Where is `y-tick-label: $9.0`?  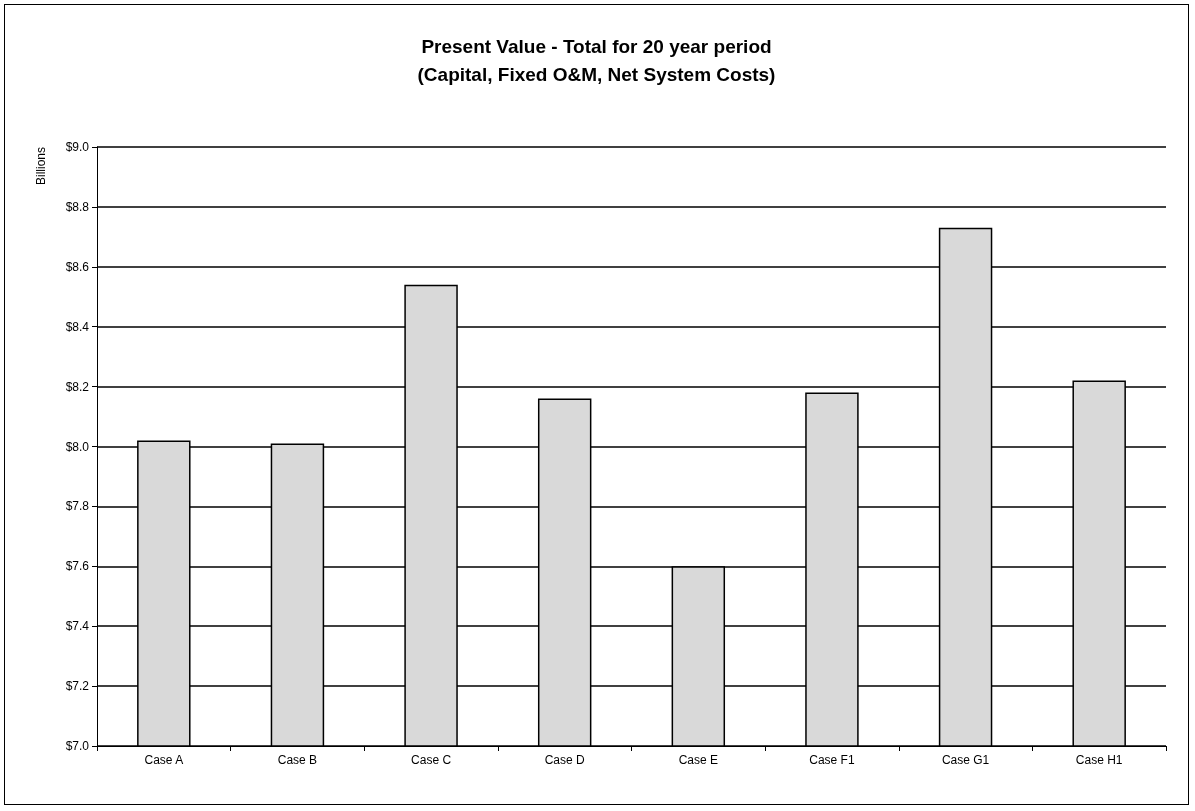
y-tick-label: $9.0 is located at coordinates (77, 147).